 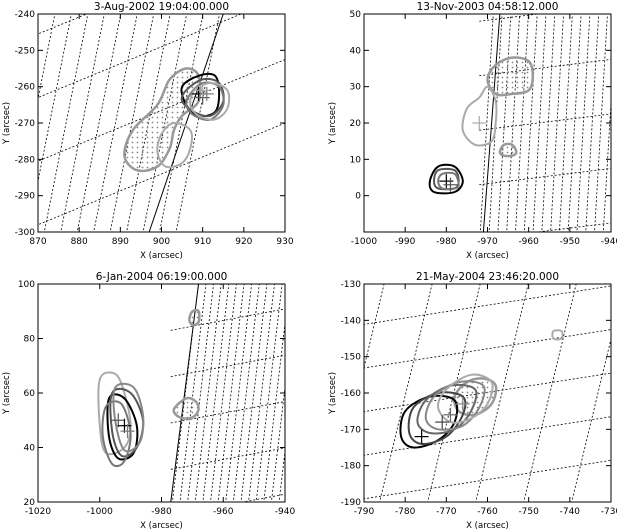 What do you see at coordinates (333, 123) in the screenshot?
I see `panel-1-ylabel: Y (arcsec)` at bounding box center [333, 123].